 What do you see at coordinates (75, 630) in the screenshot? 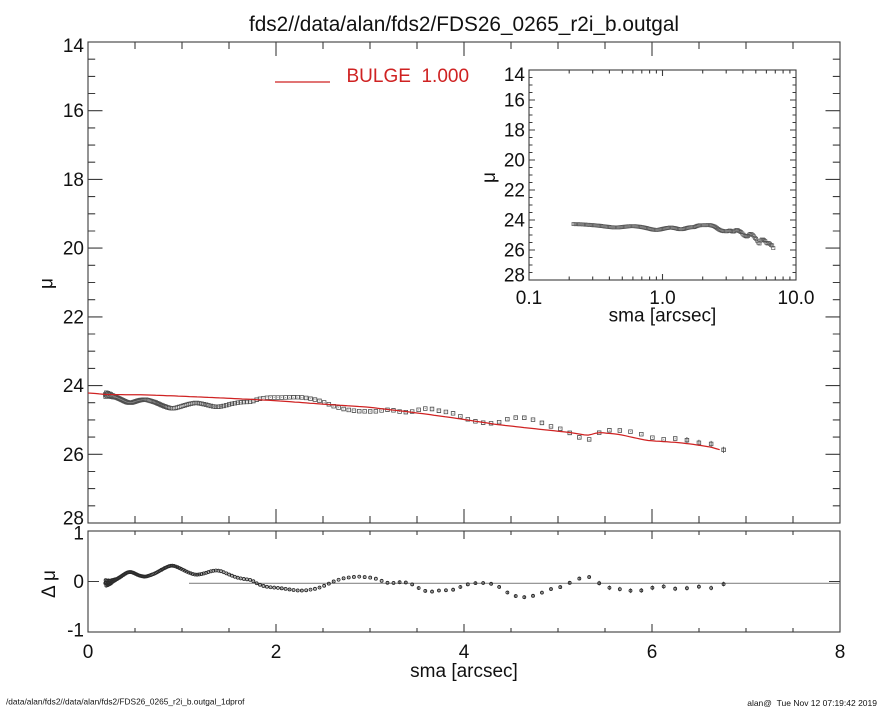
I see `svg-text: -1` at bounding box center [75, 630].